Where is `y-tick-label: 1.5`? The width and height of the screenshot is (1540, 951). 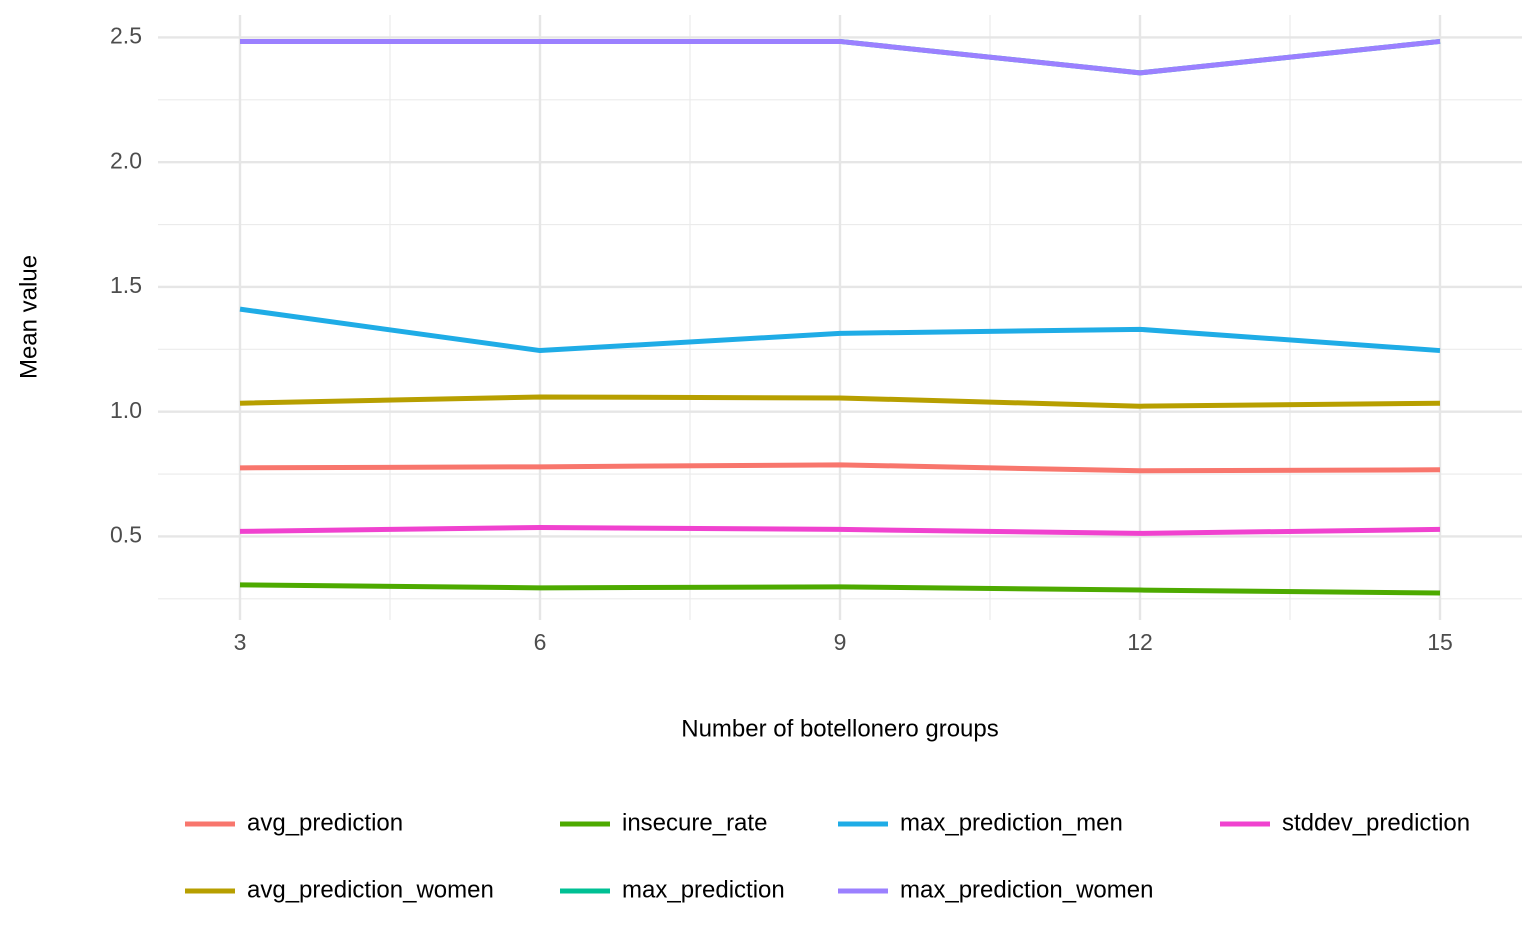 y-tick-label: 1.5 is located at coordinates (126, 285).